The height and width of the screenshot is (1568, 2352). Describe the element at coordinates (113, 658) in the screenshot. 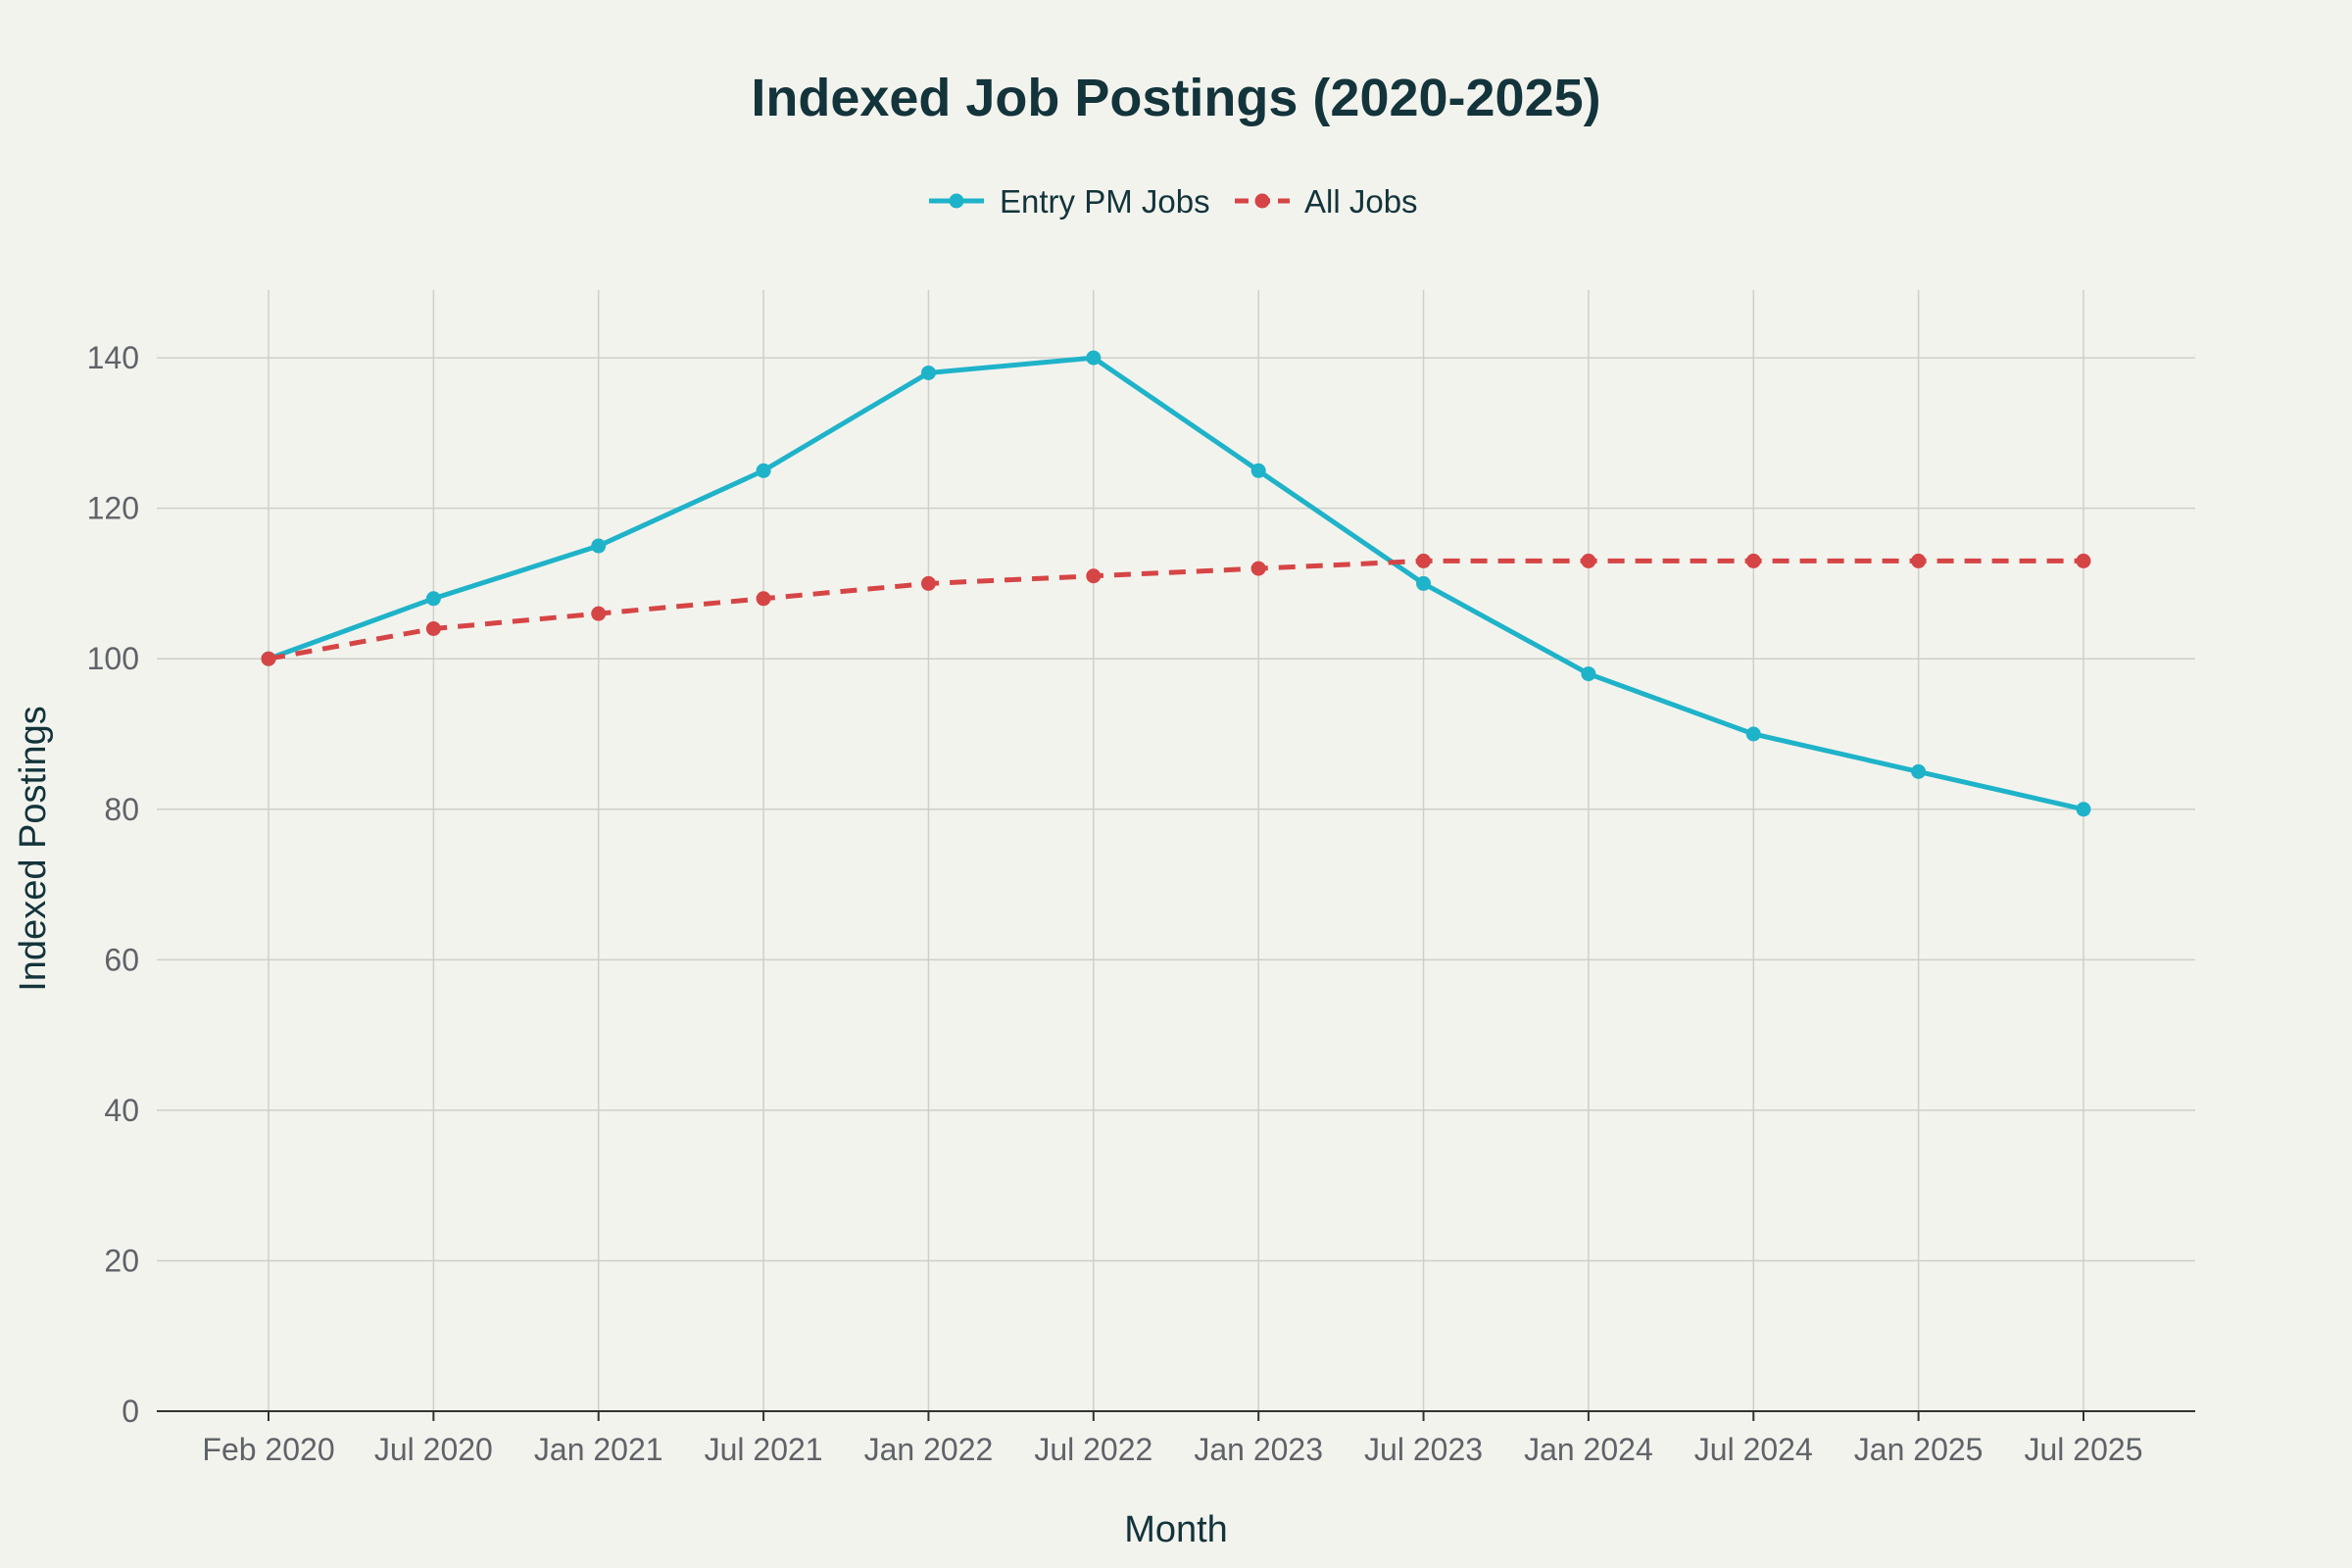

I see `y-tick-label: 100` at that location.